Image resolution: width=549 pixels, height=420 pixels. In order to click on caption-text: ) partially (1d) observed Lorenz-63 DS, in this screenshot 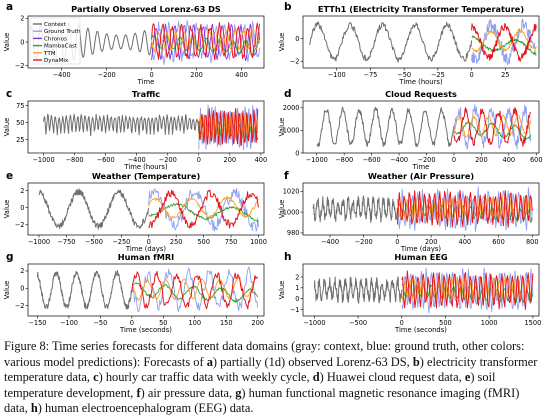, I will do `click(312, 361)`.